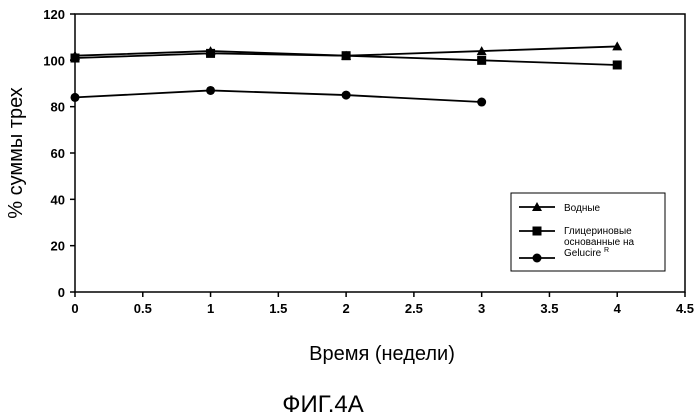 The image size is (699, 420). Describe the element at coordinates (54, 14) in the screenshot. I see `y-tick-label: 120` at that location.